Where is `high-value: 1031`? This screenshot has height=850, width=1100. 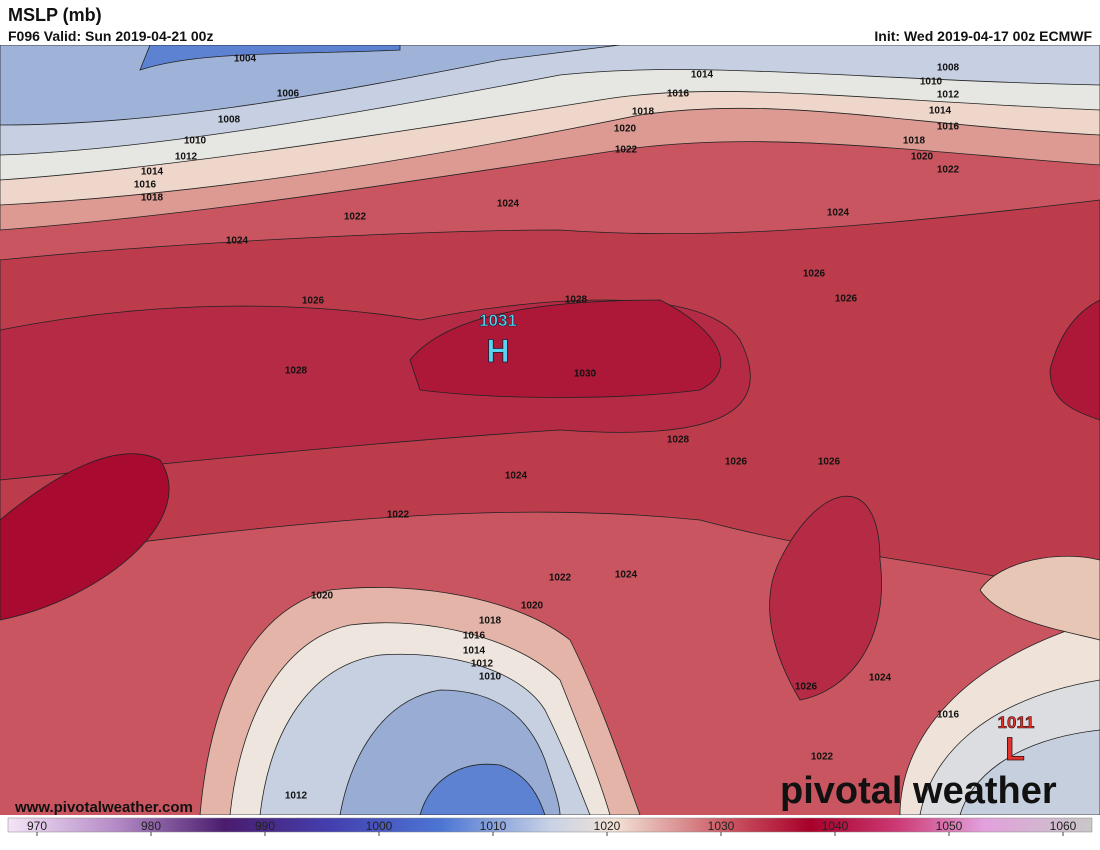
high-value: 1031 is located at coordinates (498, 320).